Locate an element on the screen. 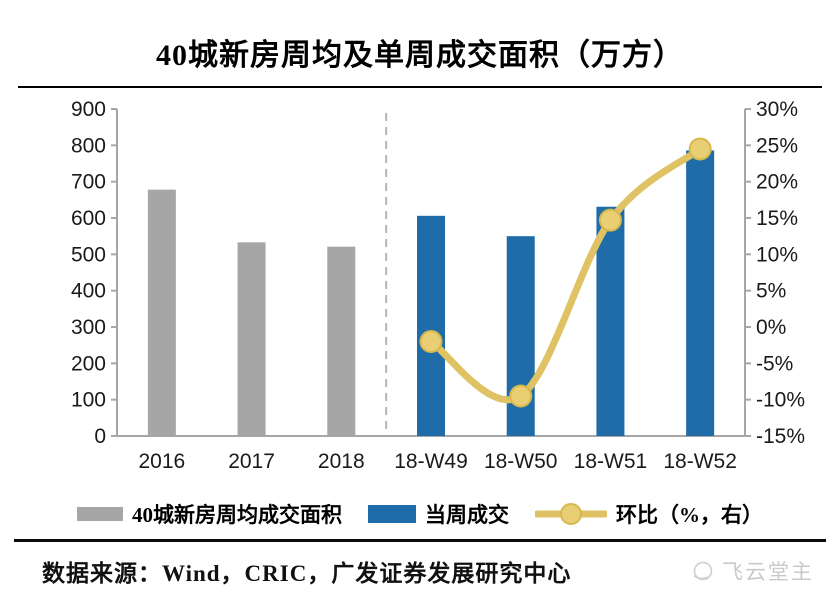 The width and height of the screenshot is (840, 604). right-axis-tick-label: 15% is located at coordinates (777, 218).